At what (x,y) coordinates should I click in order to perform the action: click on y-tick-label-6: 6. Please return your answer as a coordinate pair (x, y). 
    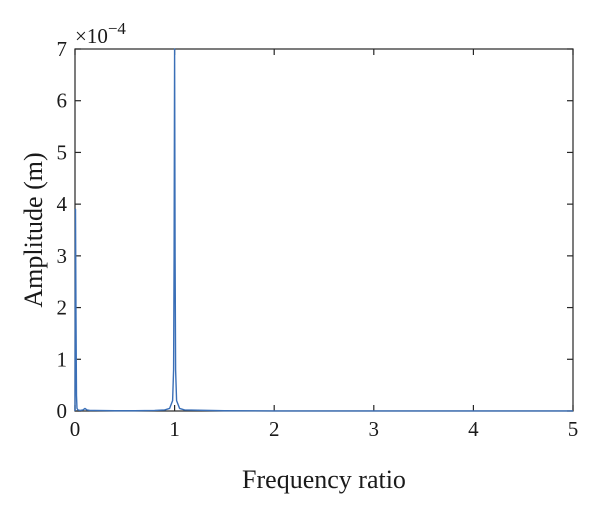
    Looking at the image, I should click on (62, 101).